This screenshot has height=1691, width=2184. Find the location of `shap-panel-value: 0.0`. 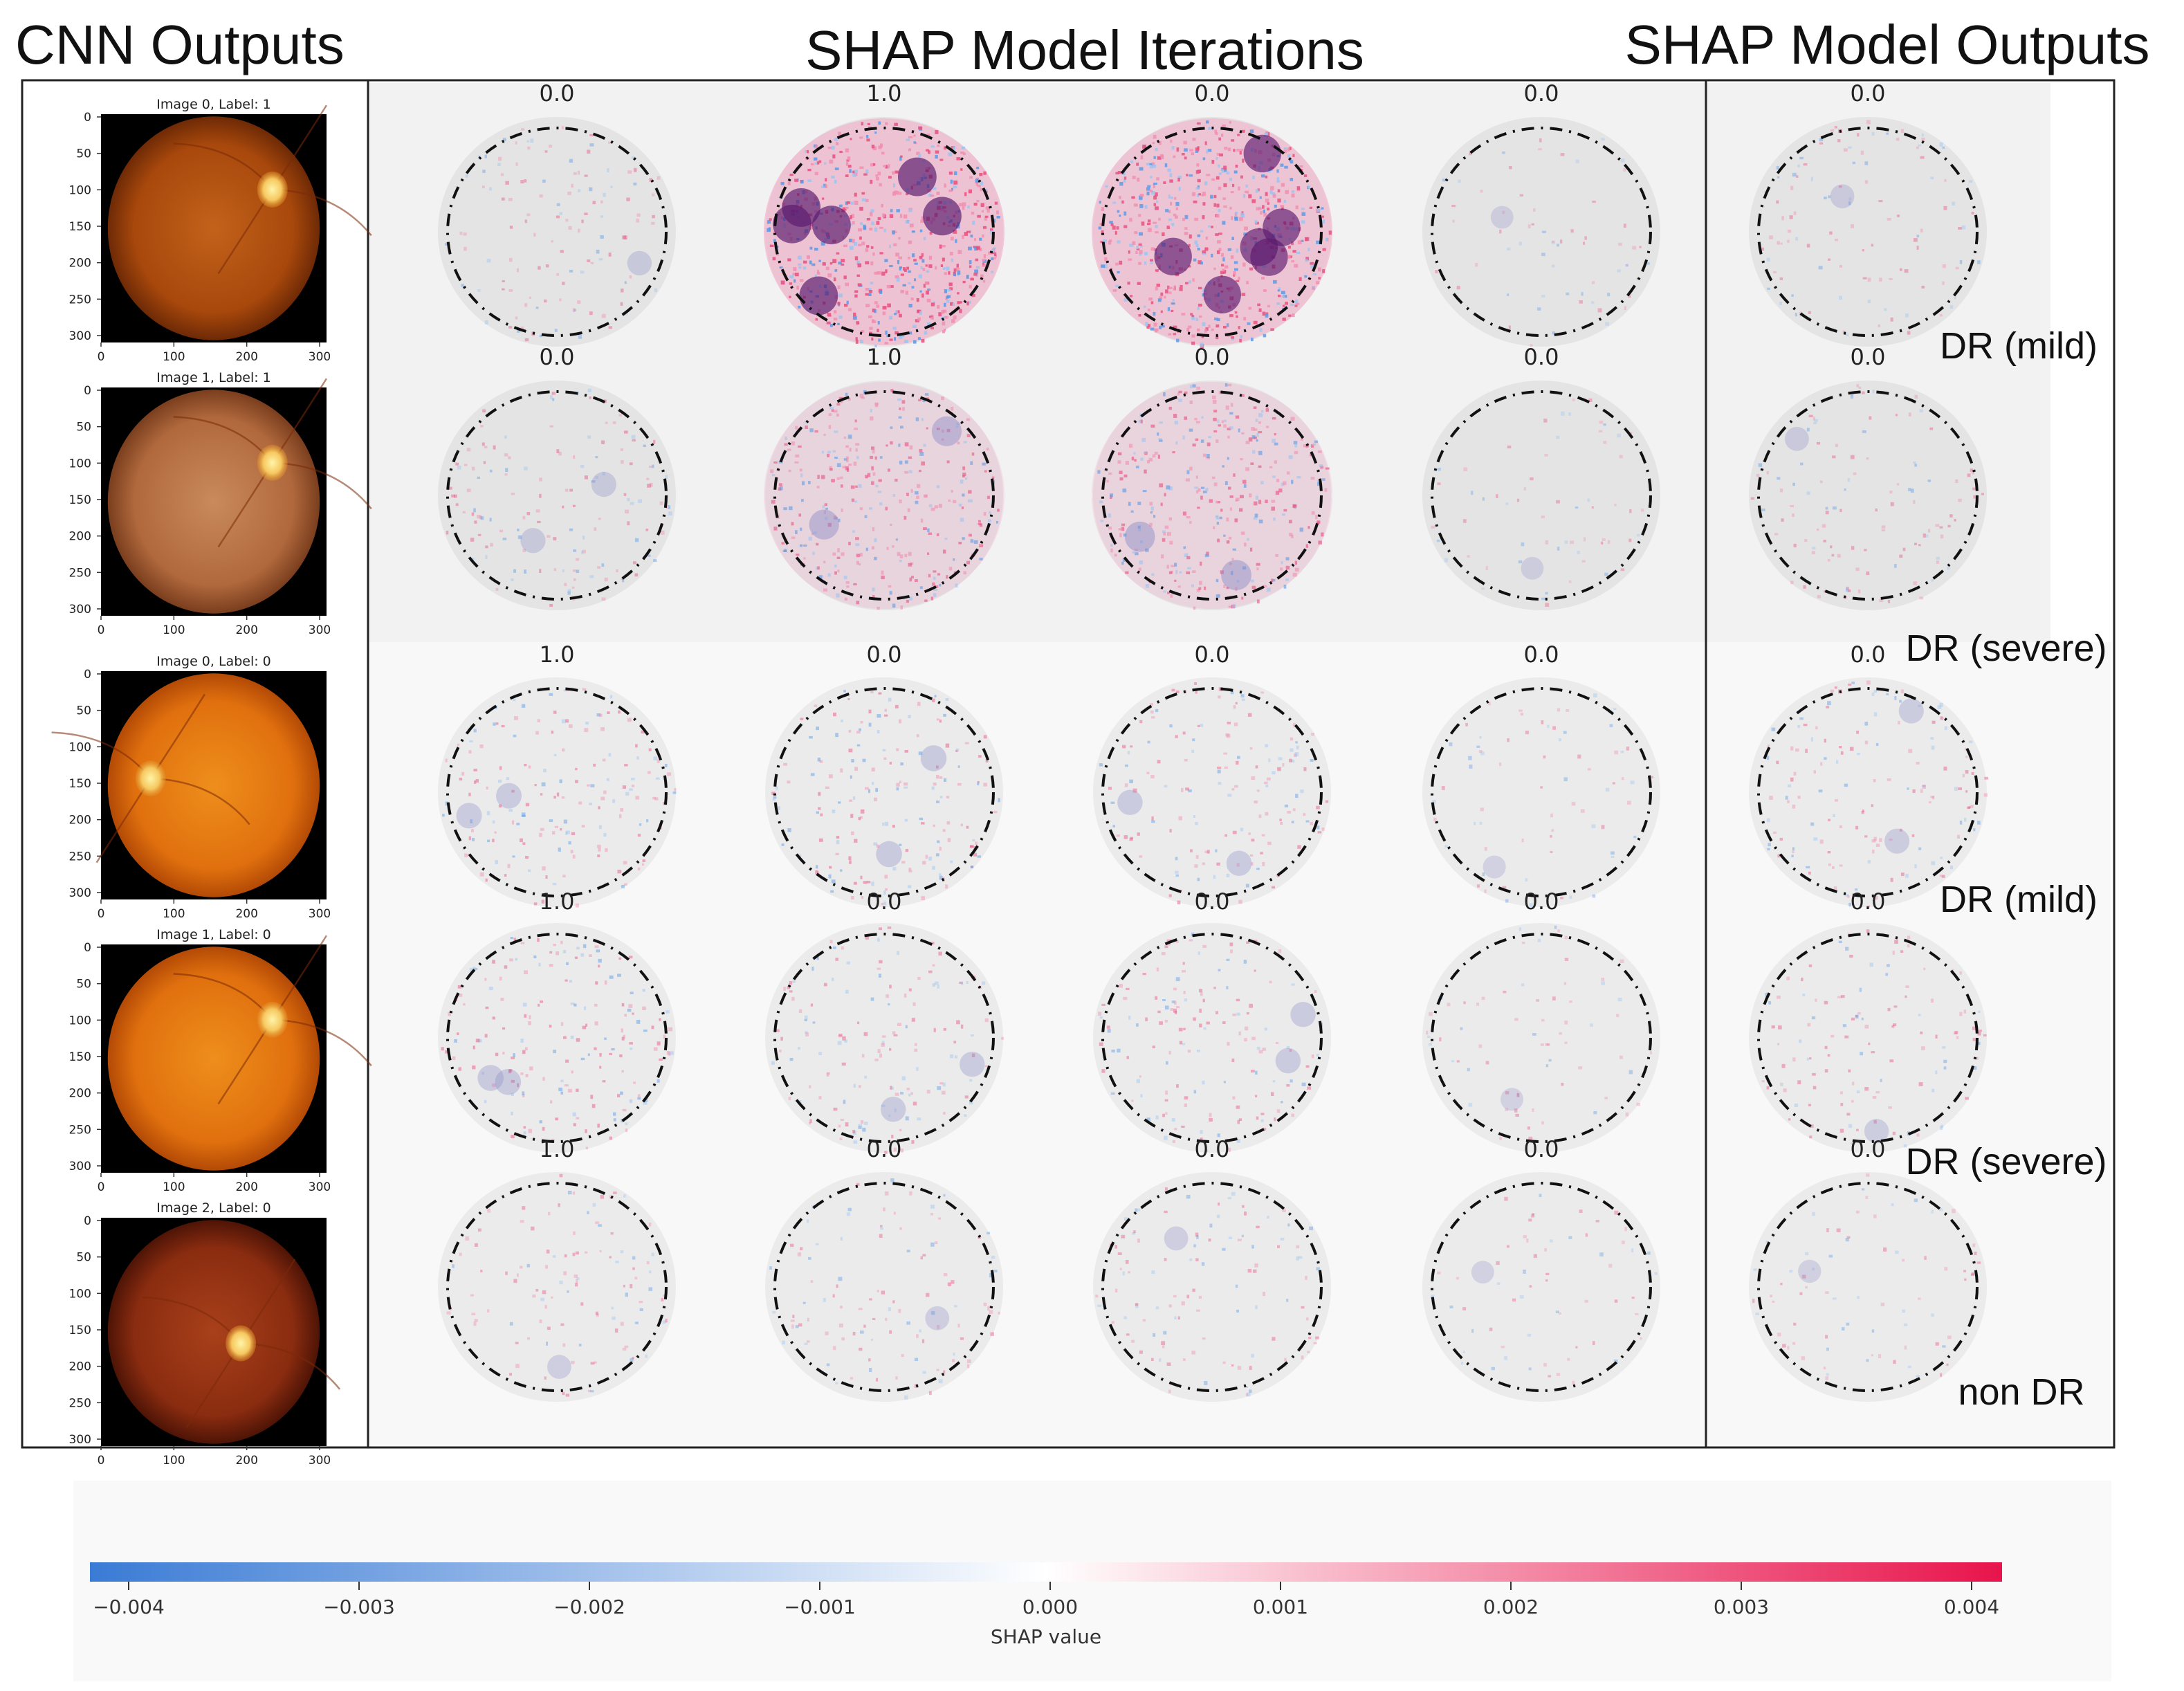

shap-panel-value: 0.0 is located at coordinates (1868, 901).